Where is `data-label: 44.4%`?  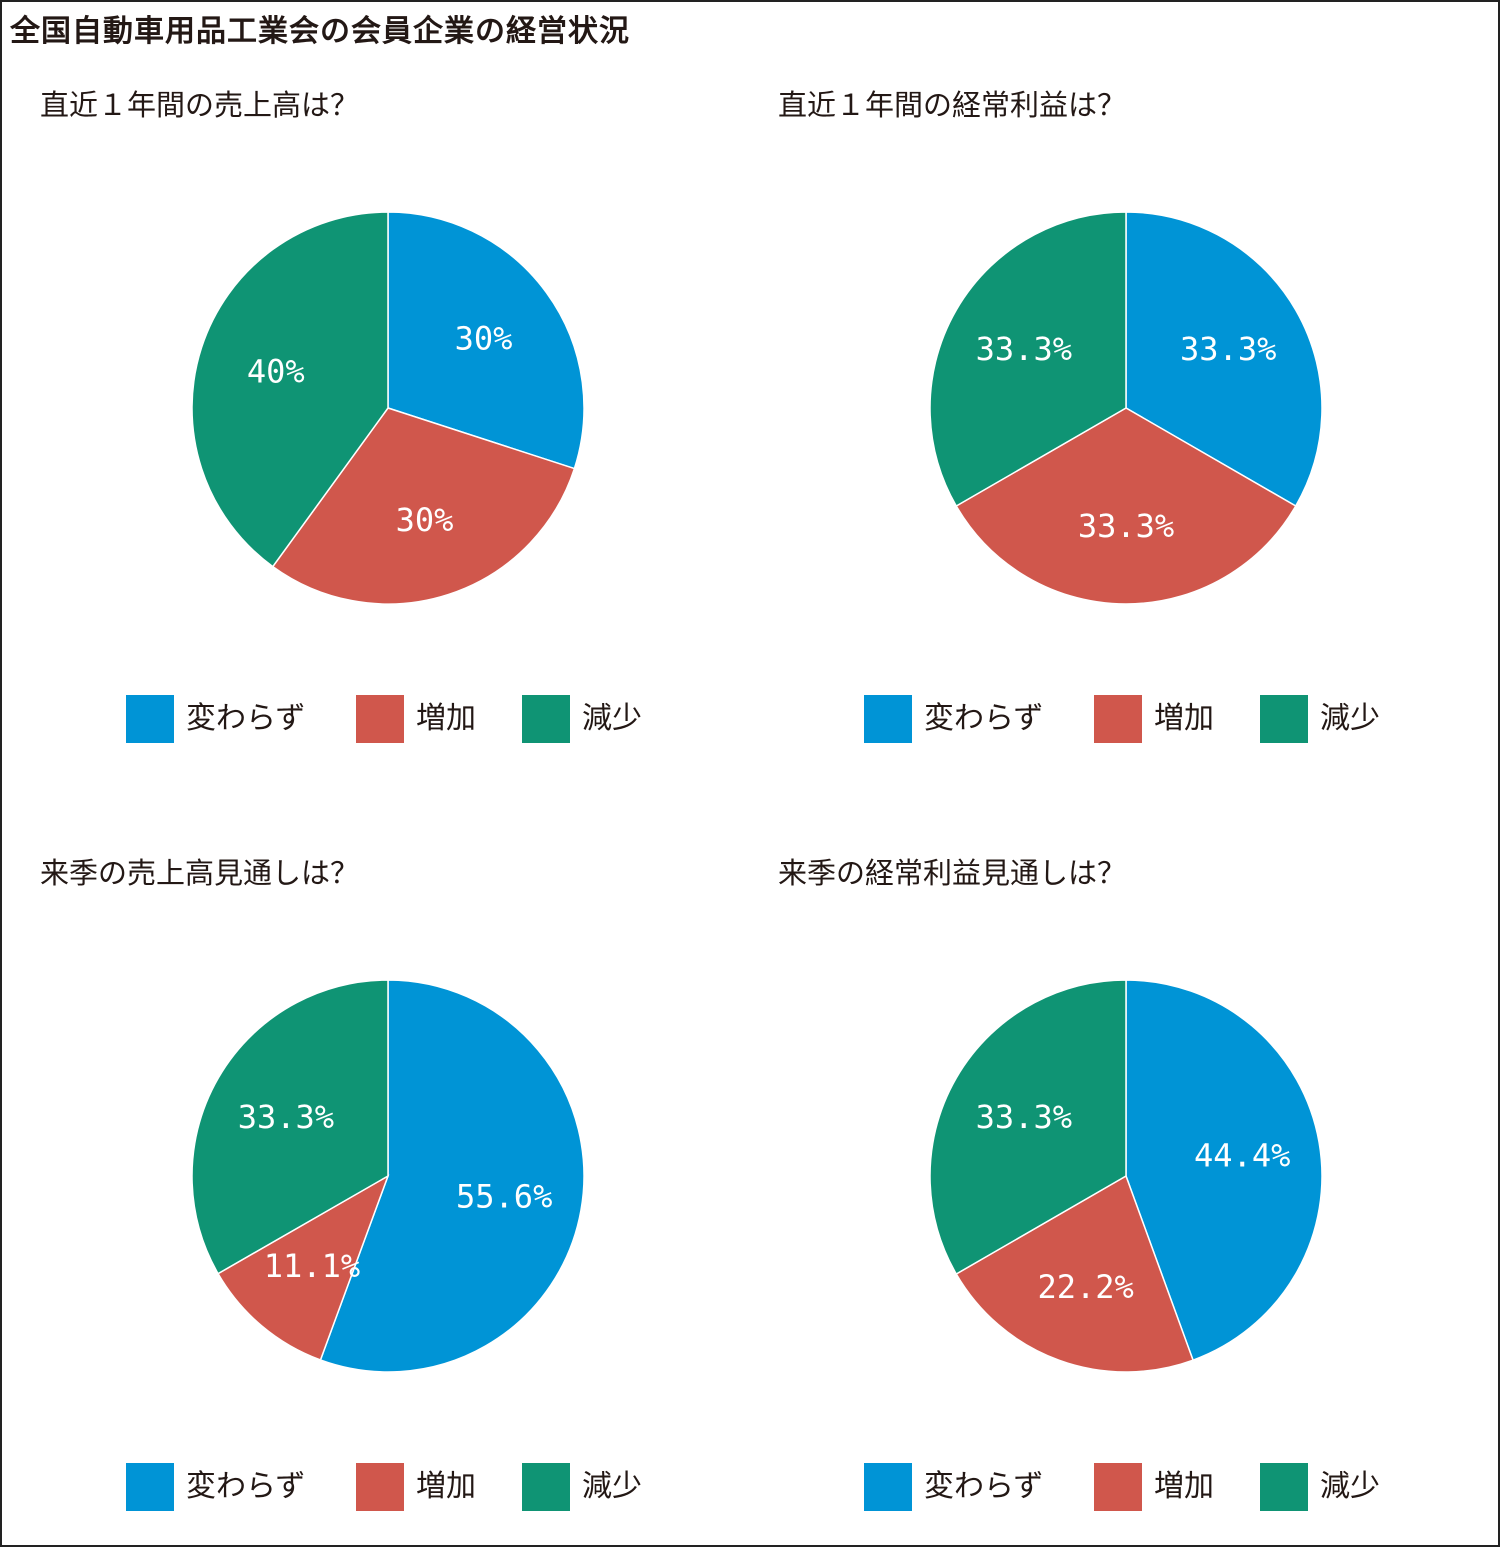 data-label: 44.4% is located at coordinates (1242, 1156).